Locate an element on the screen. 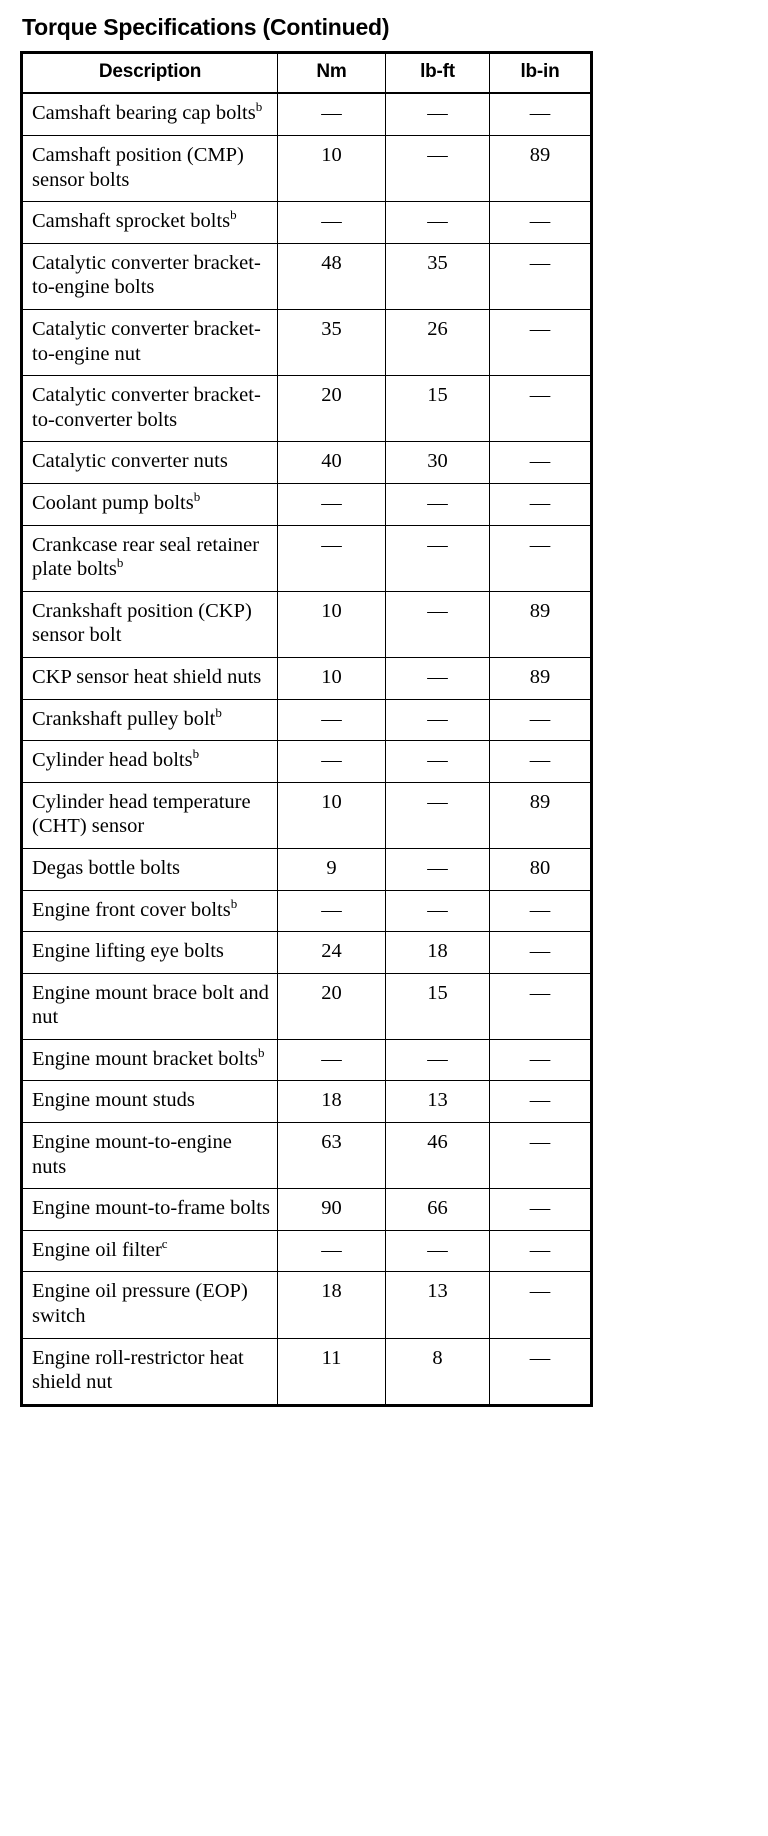 The width and height of the screenshot is (768, 1836). table-row: Cylinder head boltsb — — — is located at coordinates (306, 761).